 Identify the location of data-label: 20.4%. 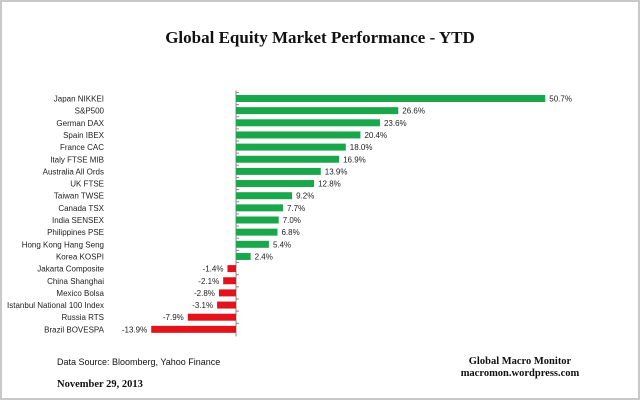
(375, 135).